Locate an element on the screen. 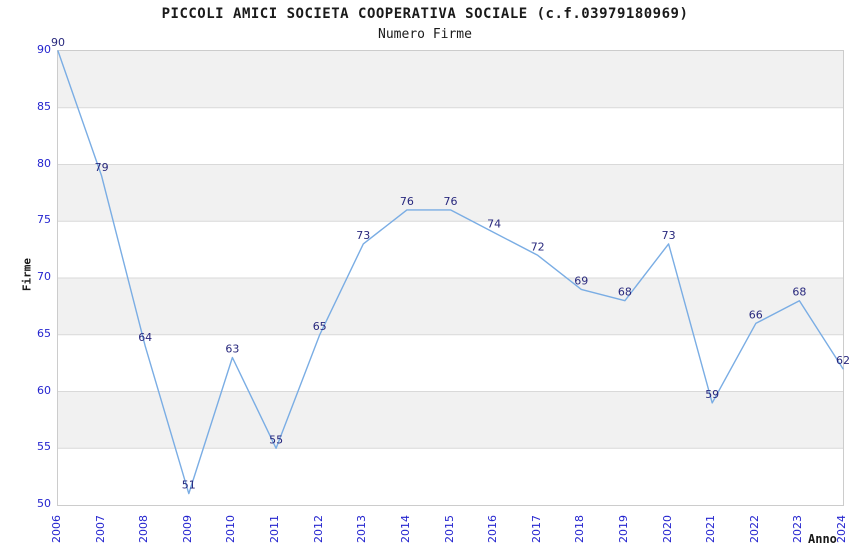  y-tick-label: 85 is located at coordinates (44, 106).